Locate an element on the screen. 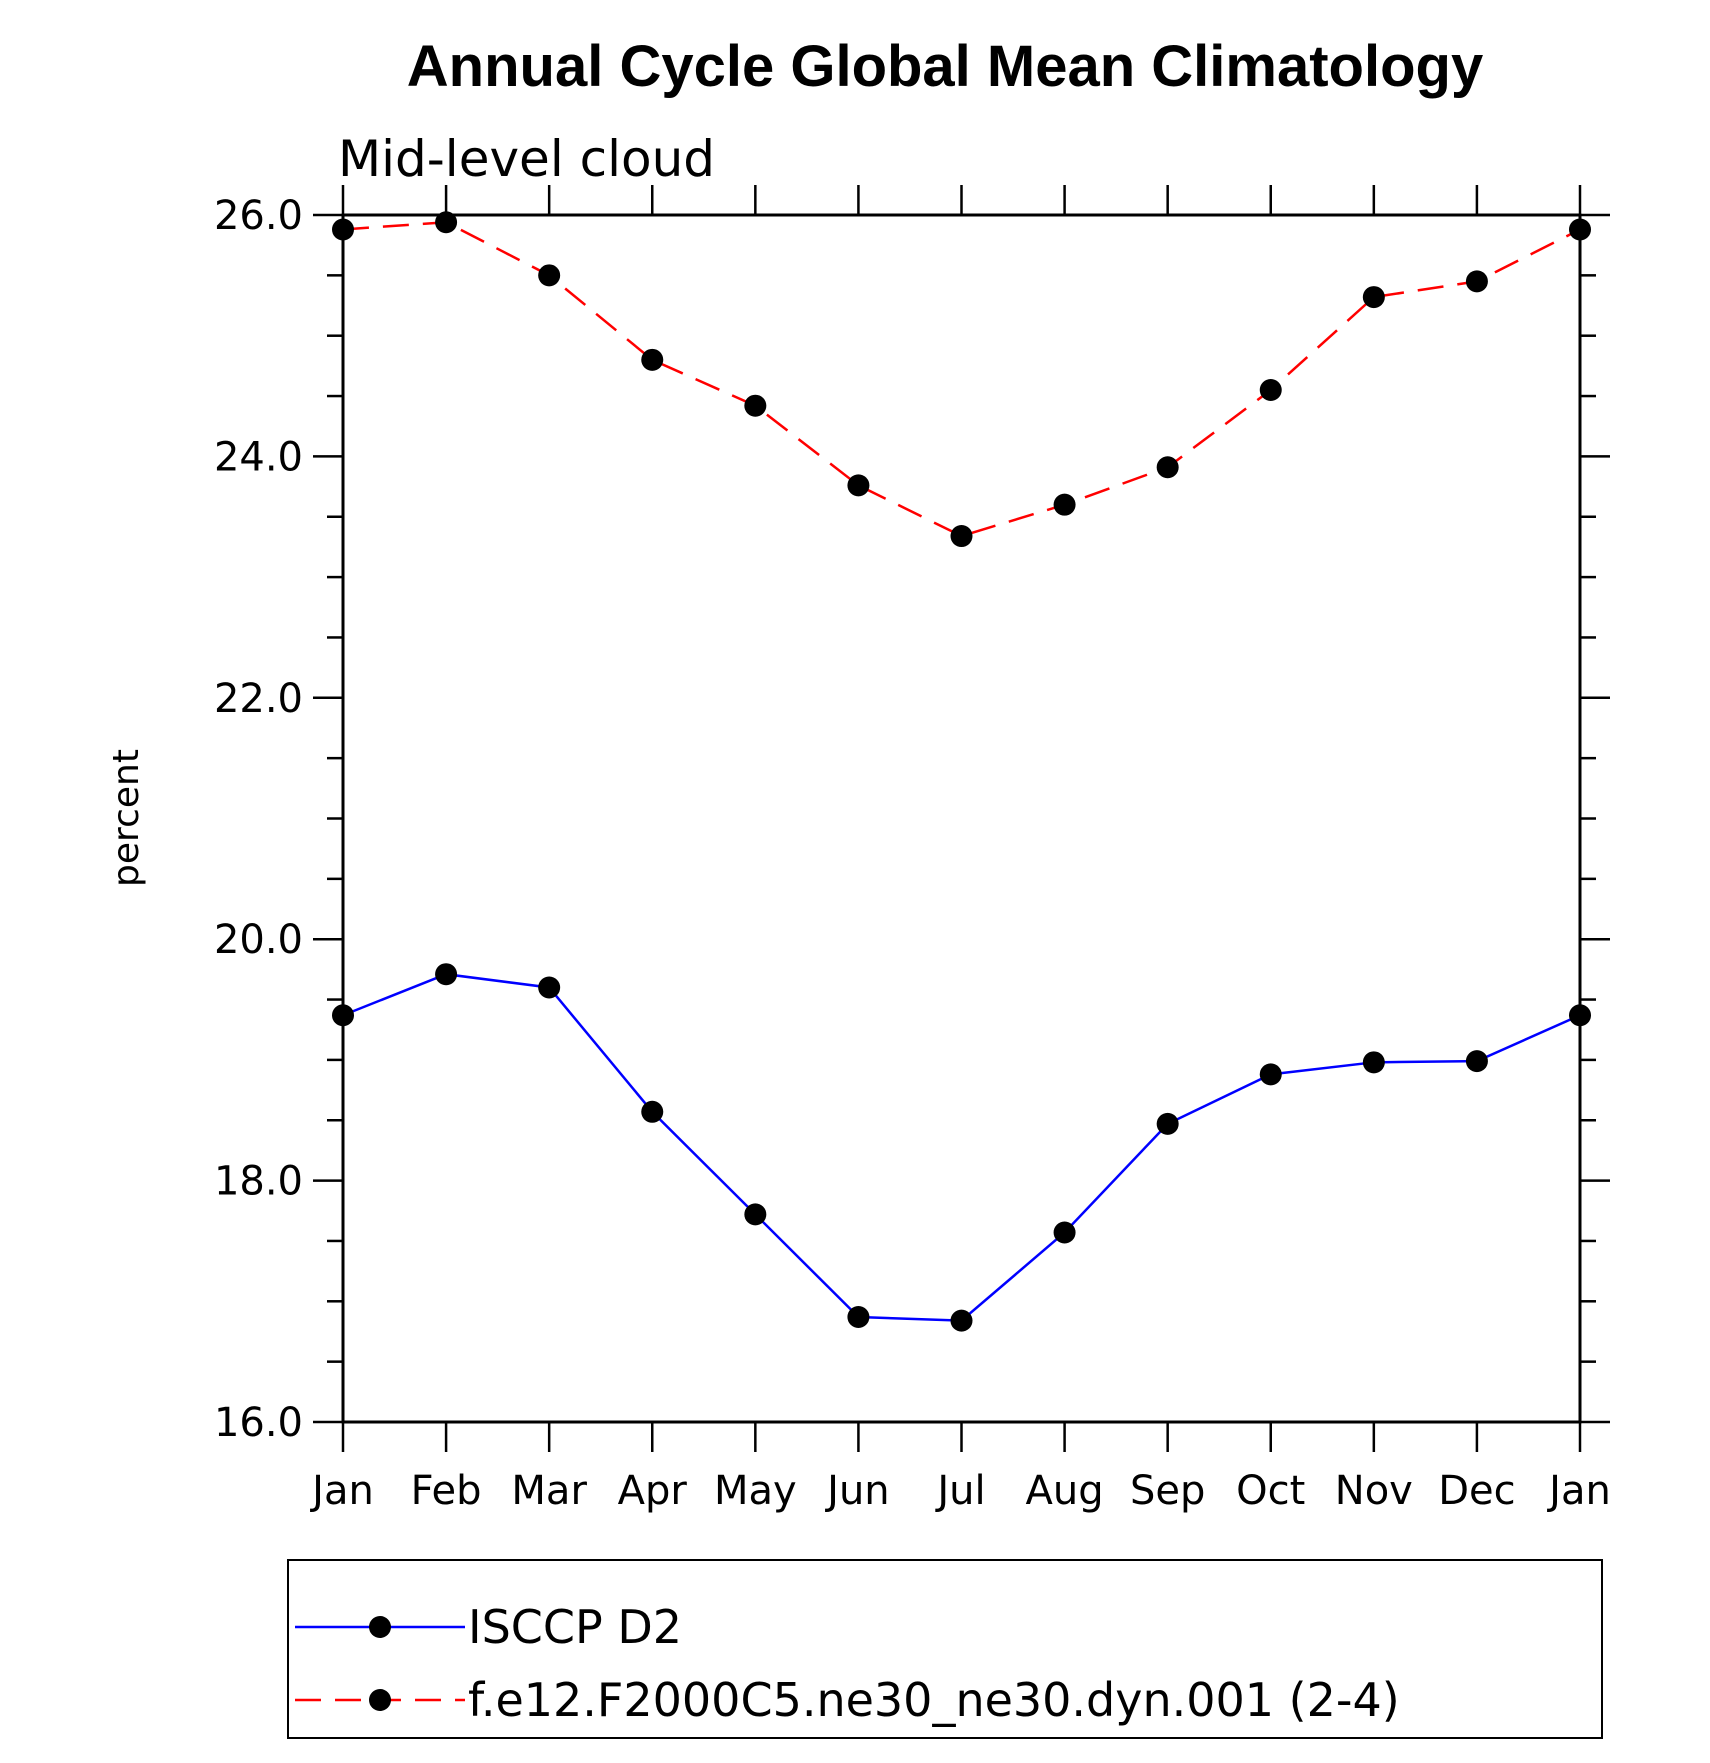 This screenshot has height=1763, width=1710. x-tick-label: Jun is located at coordinates (857, 1491).